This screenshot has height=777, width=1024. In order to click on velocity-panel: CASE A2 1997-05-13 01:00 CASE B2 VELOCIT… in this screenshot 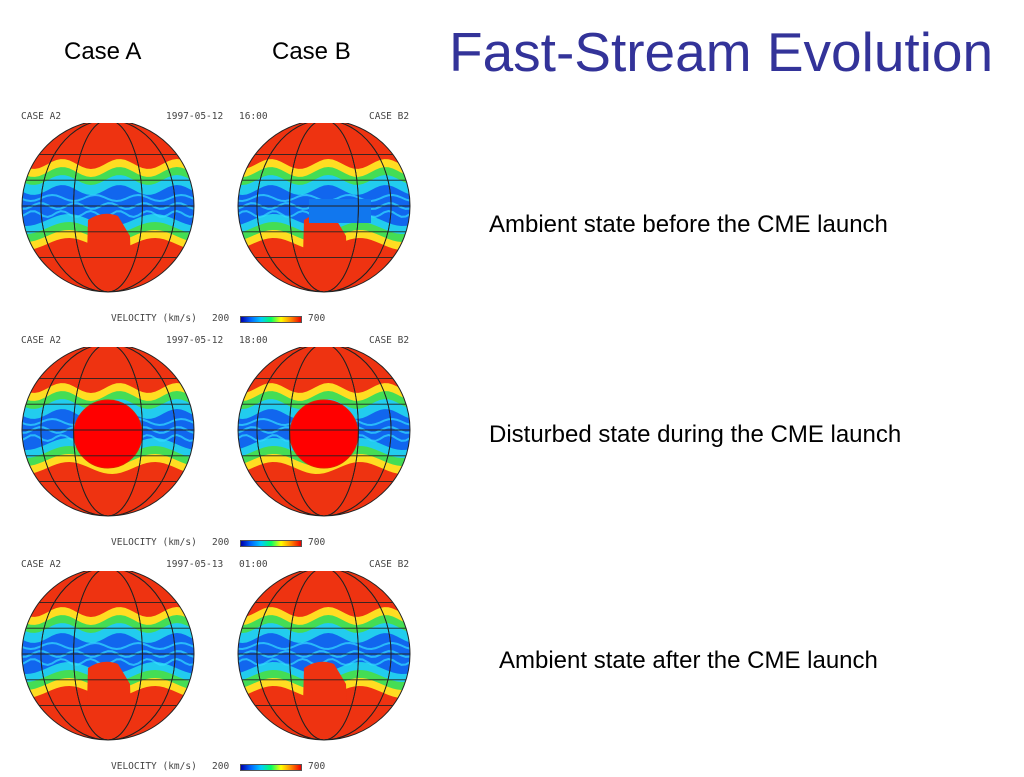, I will do `click(215, 668)`.